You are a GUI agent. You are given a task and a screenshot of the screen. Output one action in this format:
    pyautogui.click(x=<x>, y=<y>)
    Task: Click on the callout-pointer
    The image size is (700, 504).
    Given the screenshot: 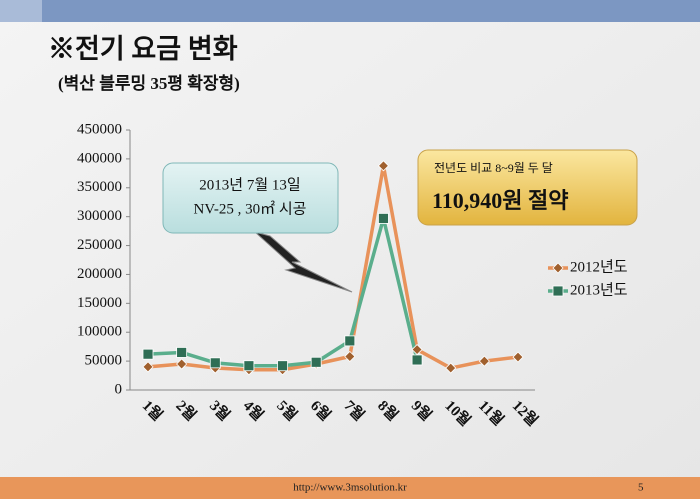 What is the action you would take?
    pyautogui.click(x=303, y=262)
    